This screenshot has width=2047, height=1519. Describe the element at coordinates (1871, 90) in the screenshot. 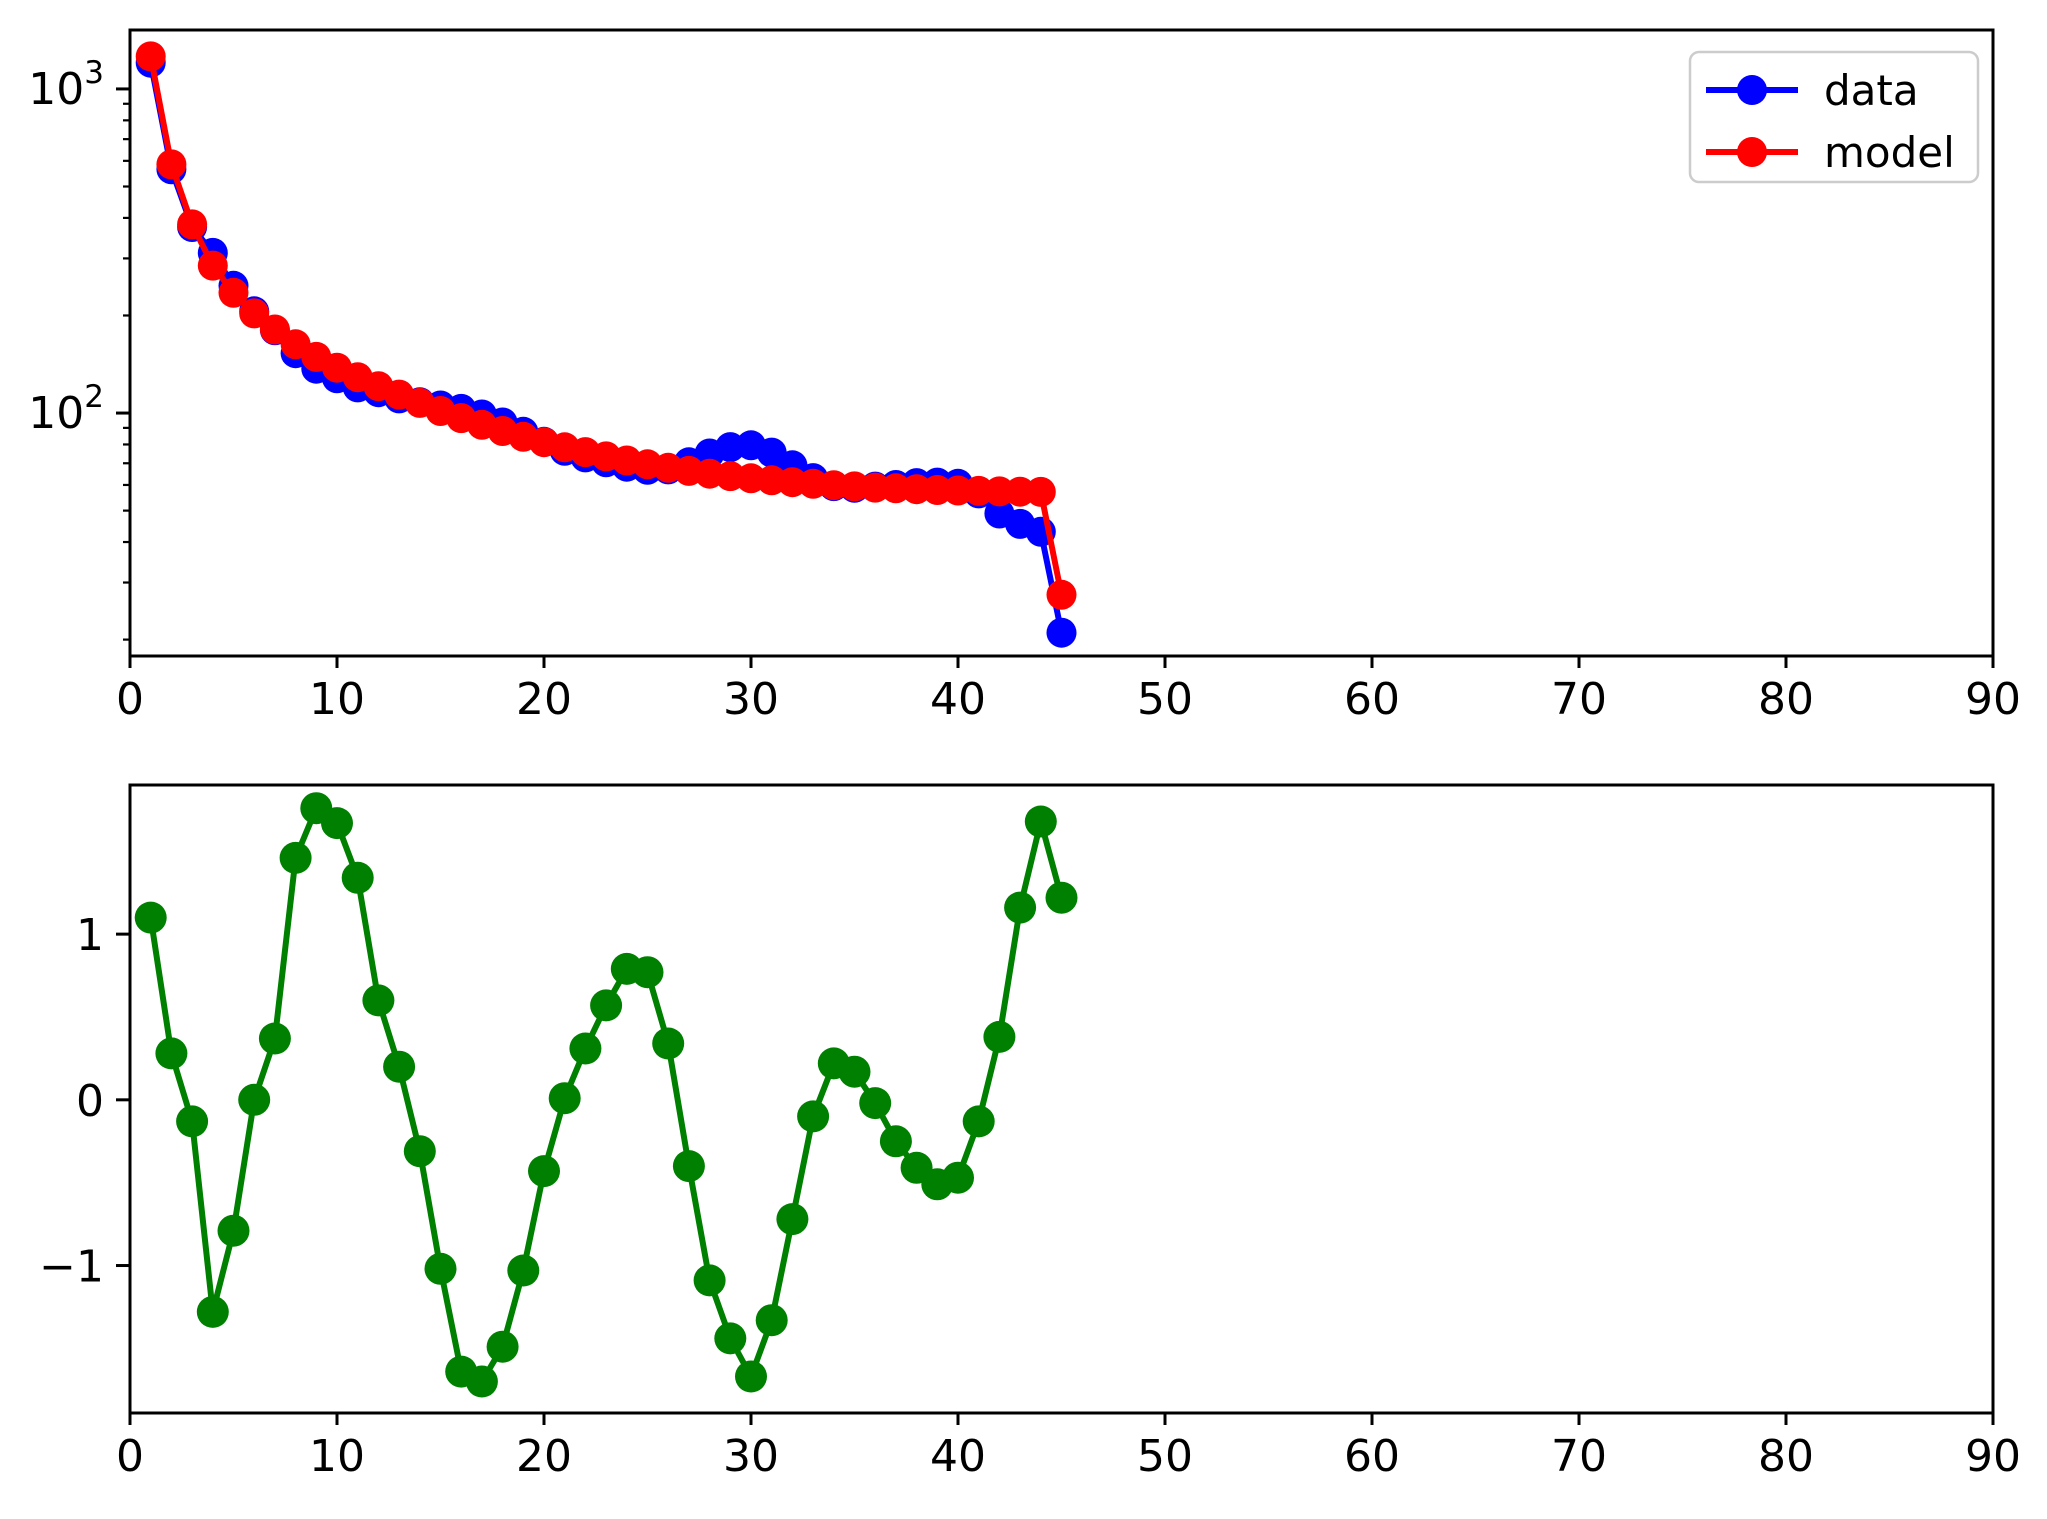

I see `legend-entry-data-label: data` at that location.